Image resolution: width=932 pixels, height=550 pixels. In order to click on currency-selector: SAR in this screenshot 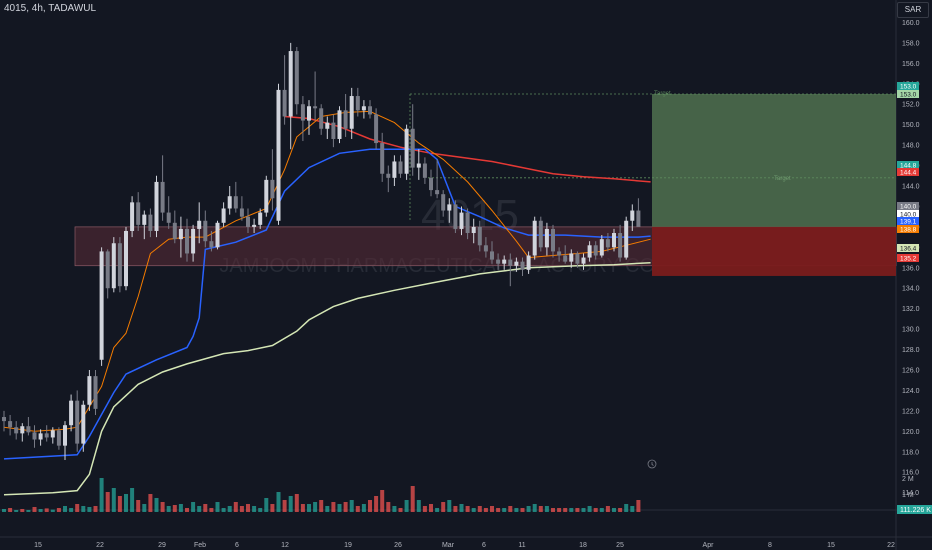, I will do `click(913, 10)`.